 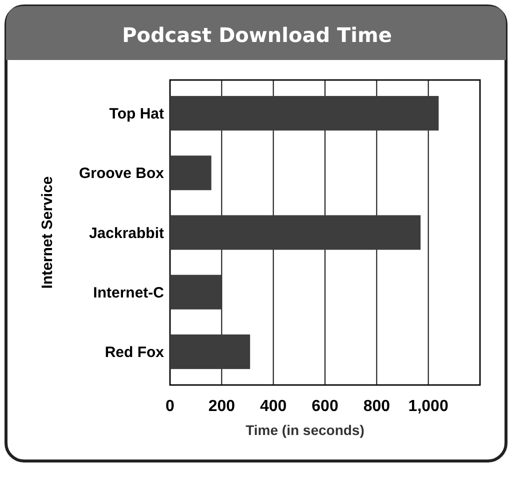 What do you see at coordinates (257, 35) in the screenshot?
I see `chart-title: Podcast Download Time` at bounding box center [257, 35].